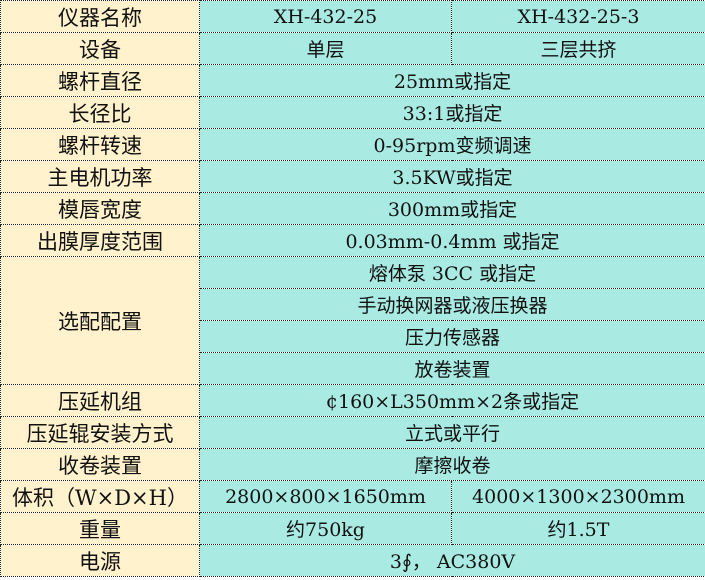 Image resolution: width=705 pixels, height=580 pixels. What do you see at coordinates (100, 48) in the screenshot?
I see `row-label: 设备` at bounding box center [100, 48].